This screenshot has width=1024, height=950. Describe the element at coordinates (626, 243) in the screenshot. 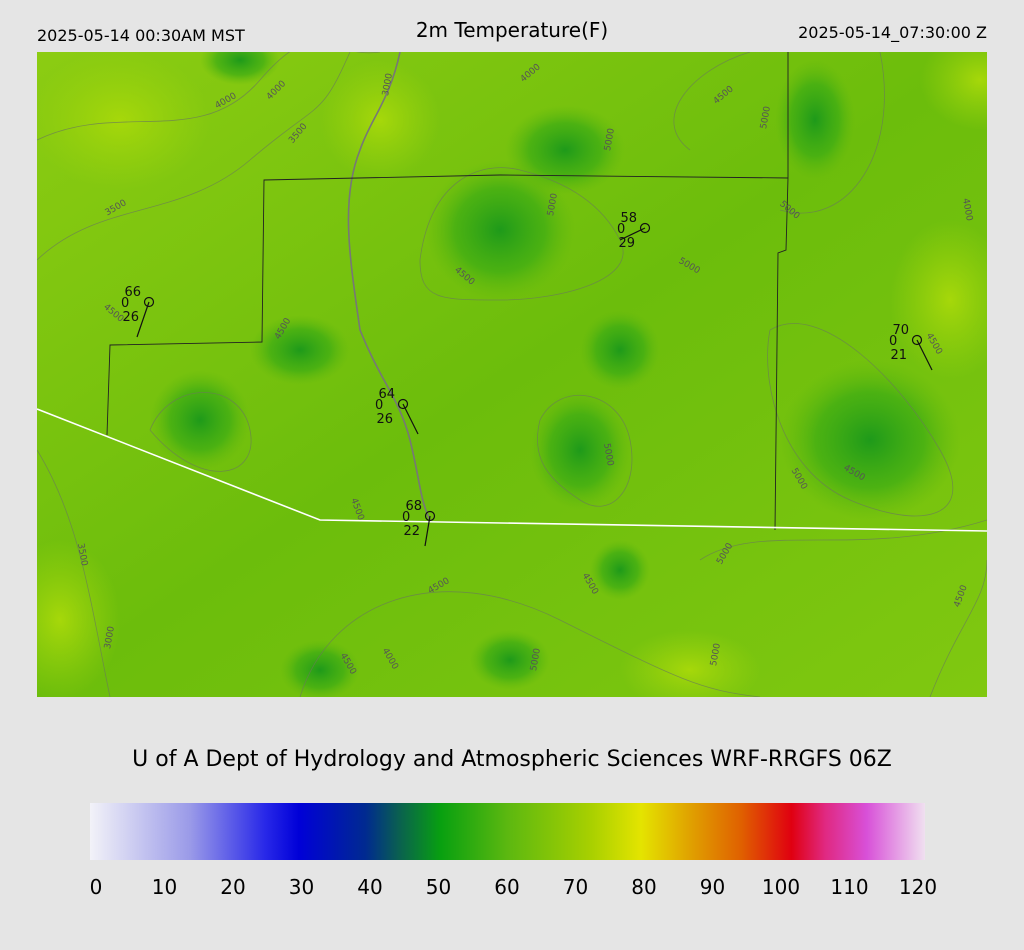

I see `station-dew: 29` at that location.